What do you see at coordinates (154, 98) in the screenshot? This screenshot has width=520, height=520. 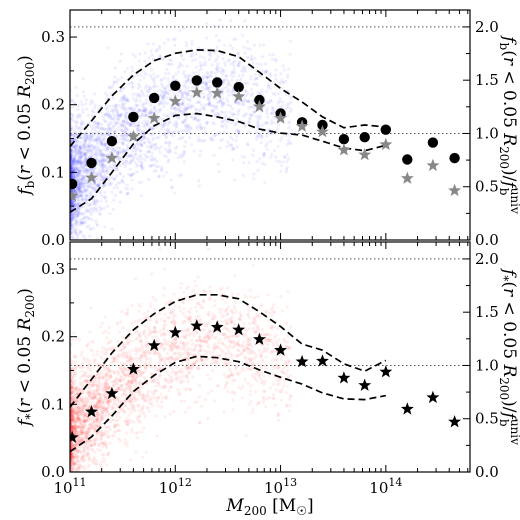 I see `top-circle-point` at bounding box center [154, 98].